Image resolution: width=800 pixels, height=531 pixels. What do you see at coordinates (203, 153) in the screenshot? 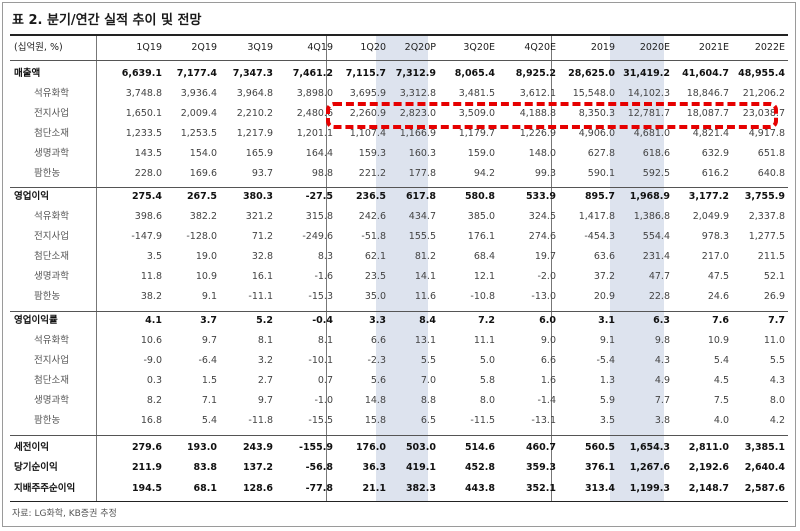
I see `table-cell: 154.0` at bounding box center [203, 153].